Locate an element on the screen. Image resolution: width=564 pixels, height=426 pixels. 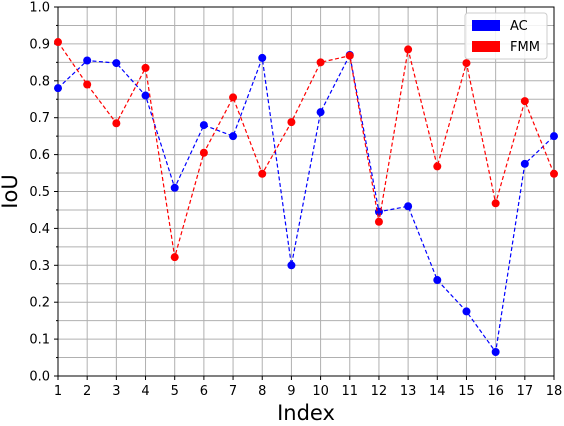
legend: AC FMM is located at coordinates (506, 36).